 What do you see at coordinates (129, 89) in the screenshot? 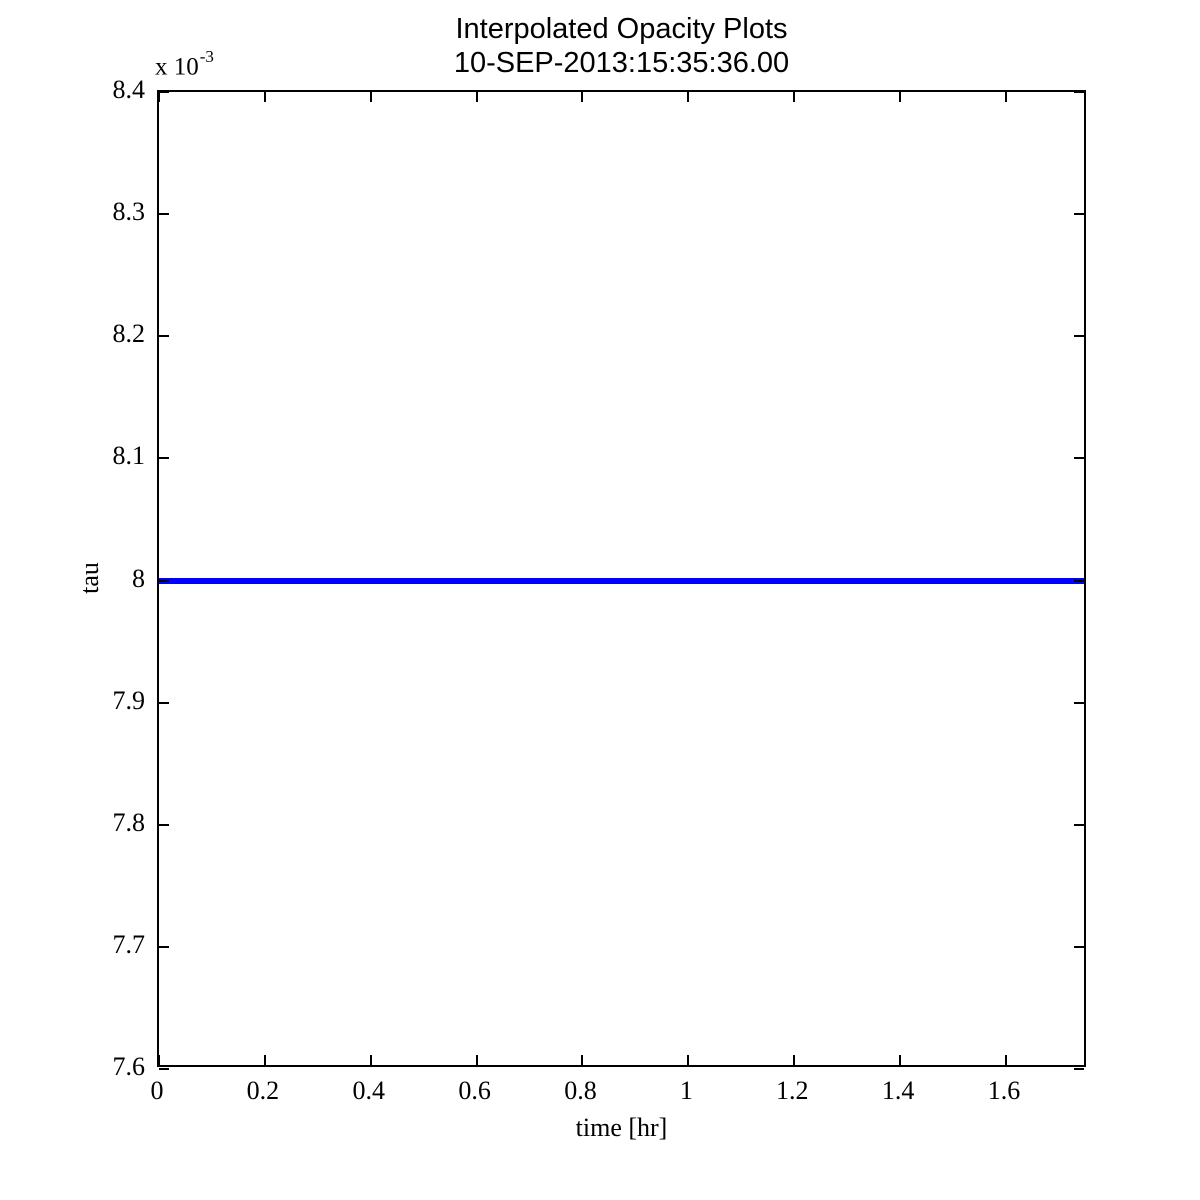
I see `y-tick-label: 8.4` at bounding box center [129, 89].